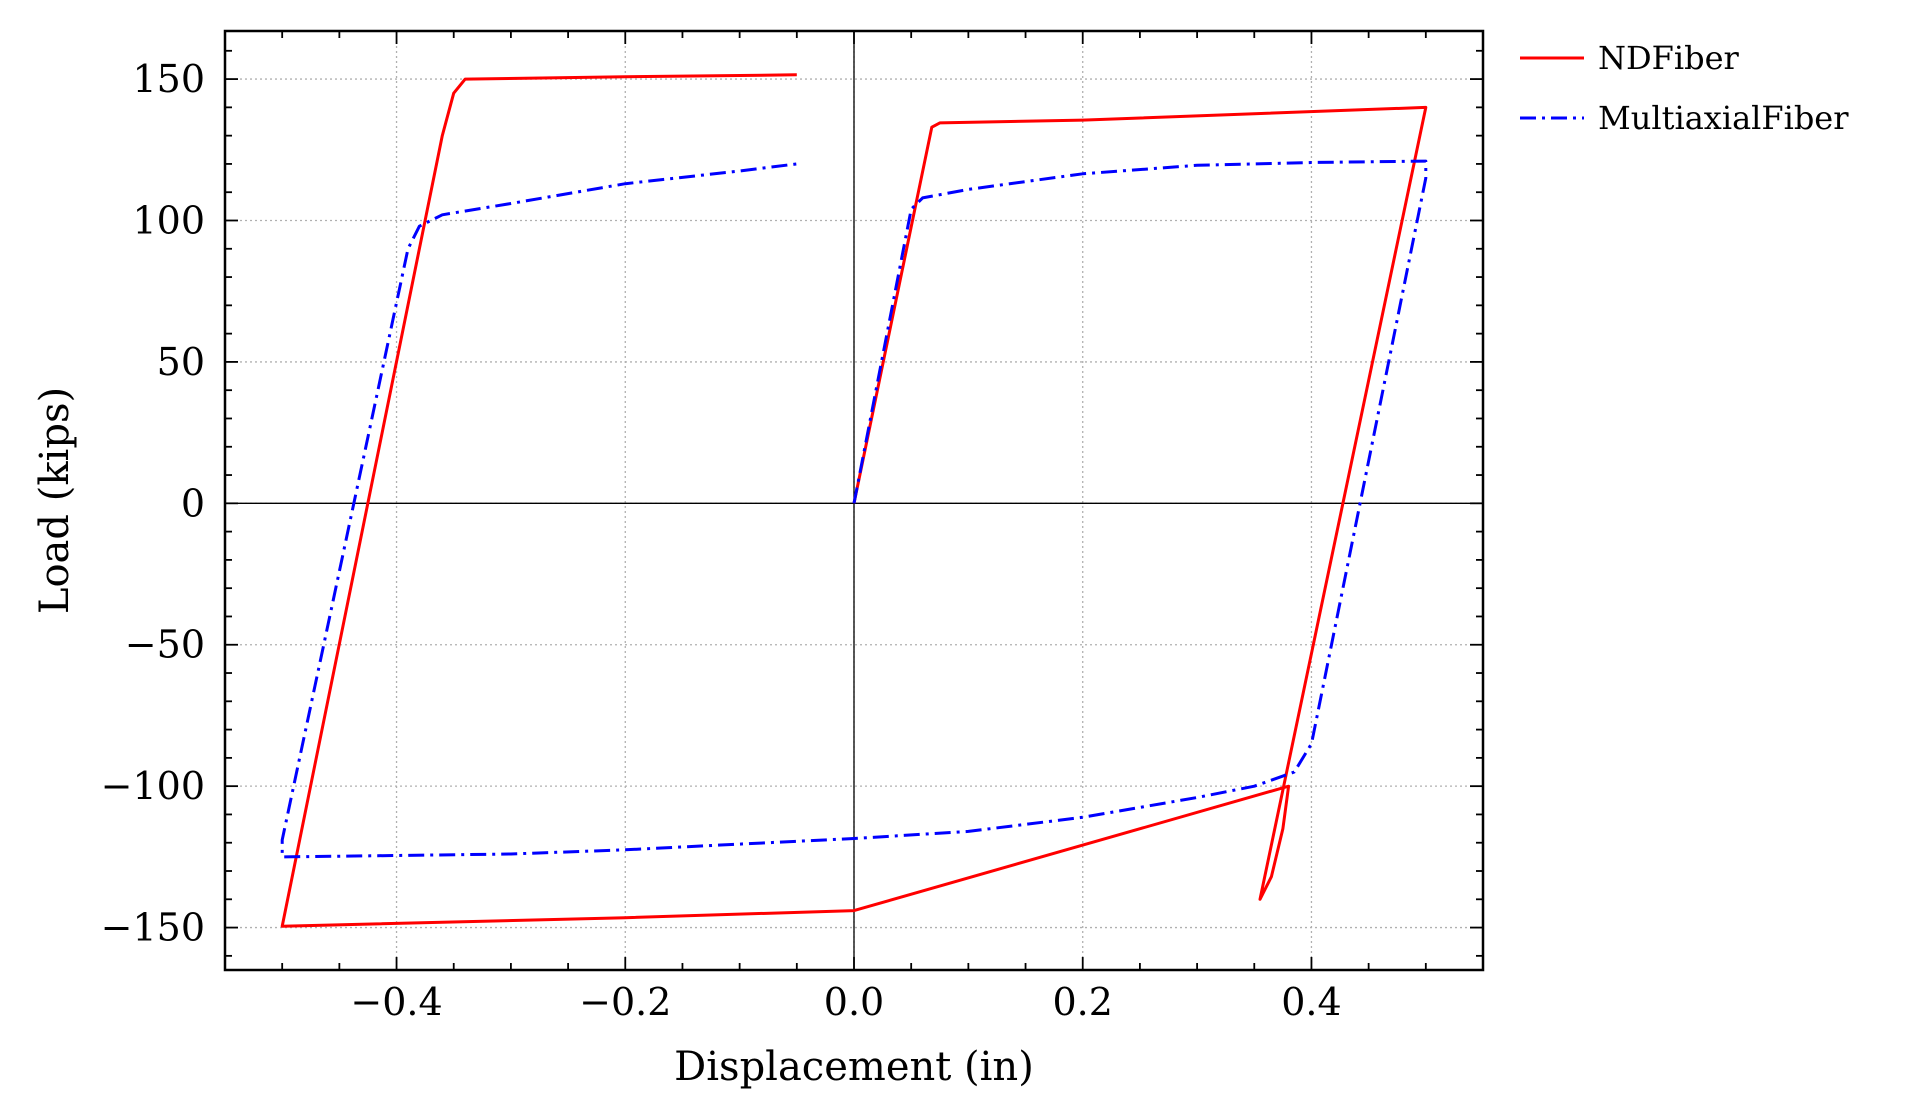 The width and height of the screenshot is (1923, 1120). What do you see at coordinates (1684, 88) in the screenshot?
I see `legend: NDFiber MultiaxialFiber` at bounding box center [1684, 88].